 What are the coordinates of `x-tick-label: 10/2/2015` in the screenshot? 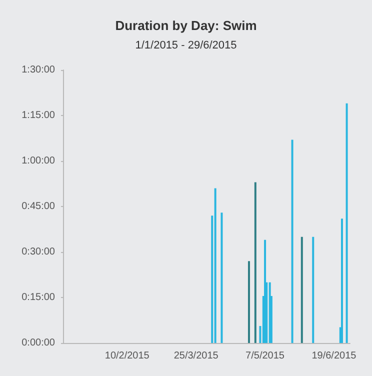 It's located at (127, 356).